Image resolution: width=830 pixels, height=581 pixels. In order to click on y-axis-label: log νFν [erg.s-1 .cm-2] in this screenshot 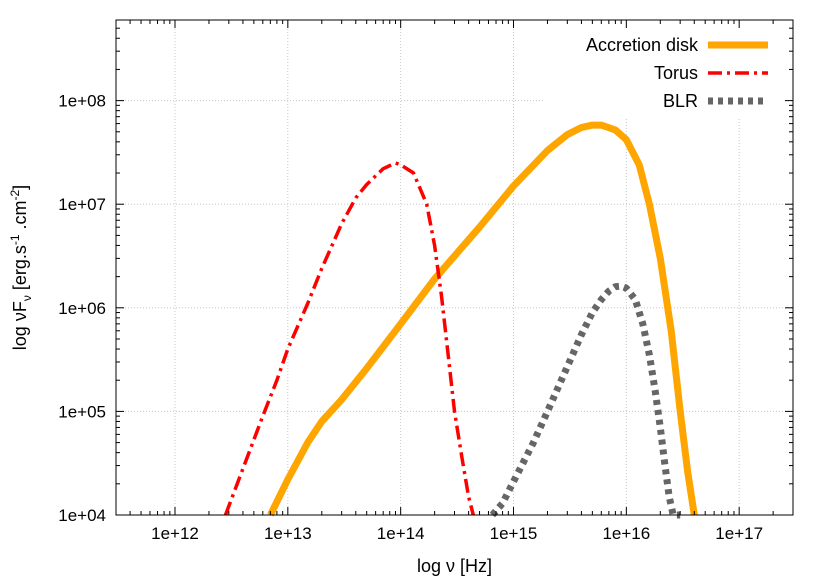, I will do `click(21, 267)`.